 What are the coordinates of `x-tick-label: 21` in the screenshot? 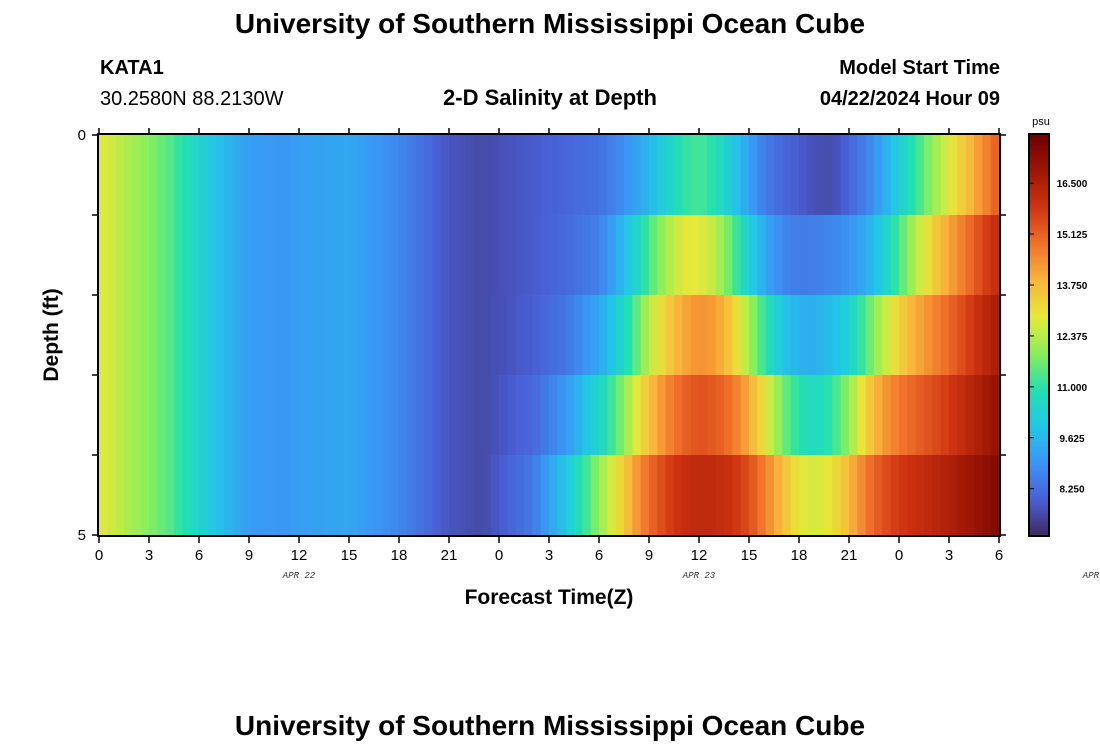 It's located at (449, 555).